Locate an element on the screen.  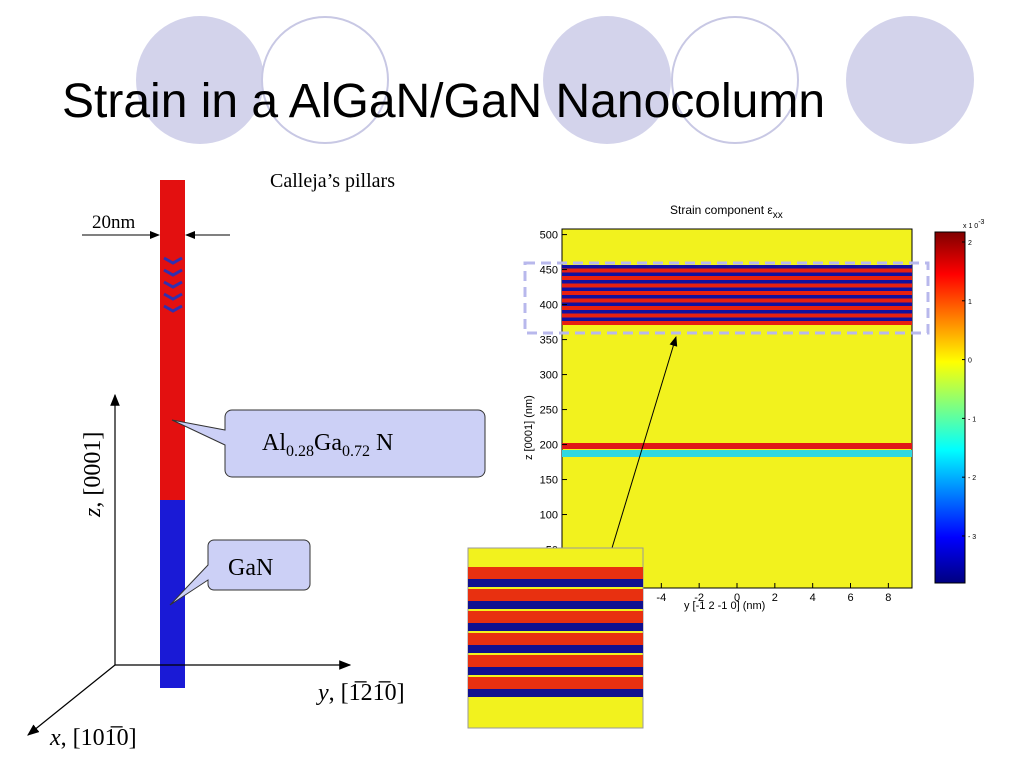
y-tick-label: 100 is located at coordinates (549, 516).